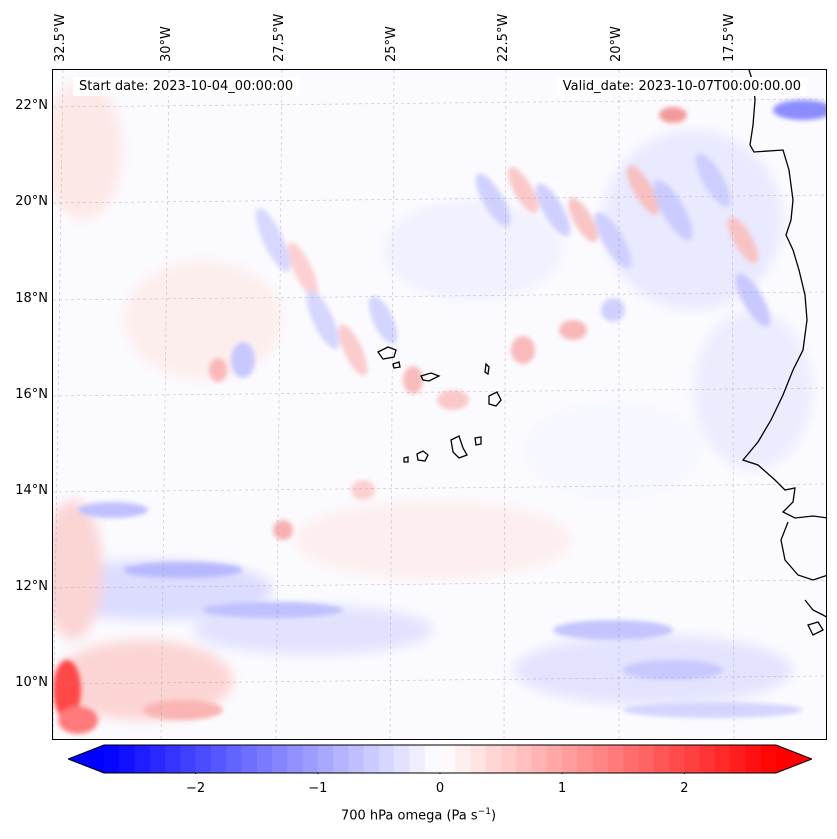 The height and width of the screenshot is (839, 837). Describe the element at coordinates (616, 44) in the screenshot. I see `lon-label-20w: 20°W` at that location.